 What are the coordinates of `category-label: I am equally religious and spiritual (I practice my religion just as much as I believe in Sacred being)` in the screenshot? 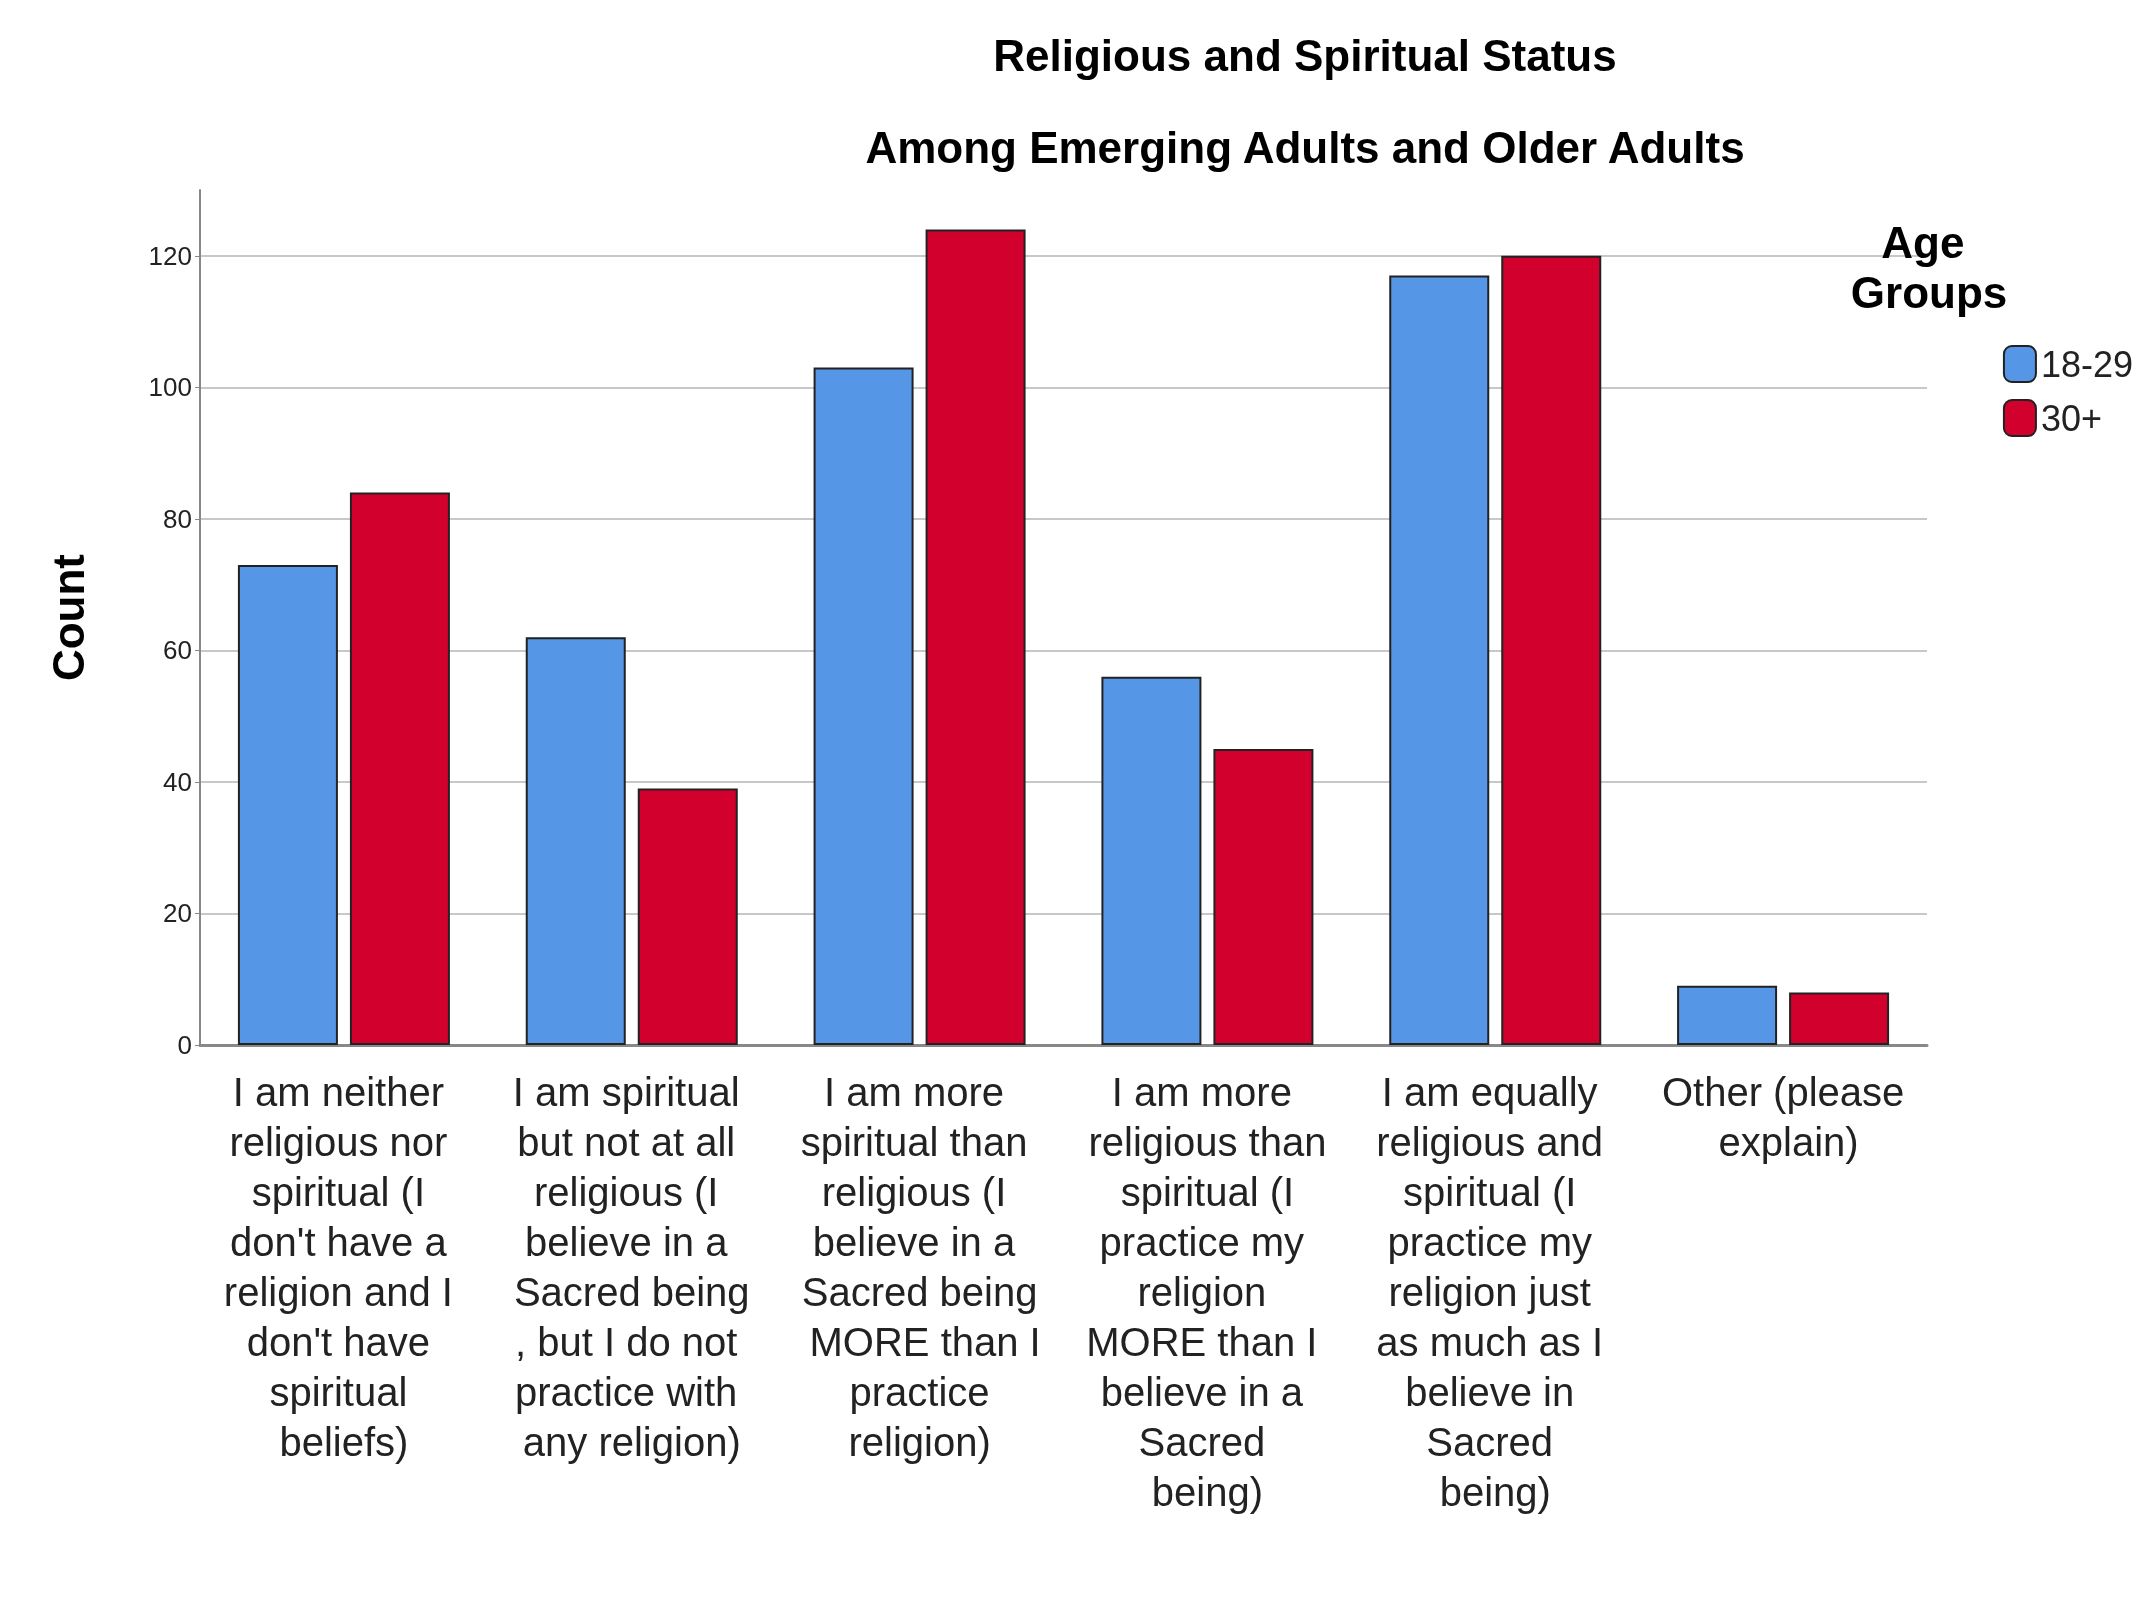 It's located at (1490, 1292).